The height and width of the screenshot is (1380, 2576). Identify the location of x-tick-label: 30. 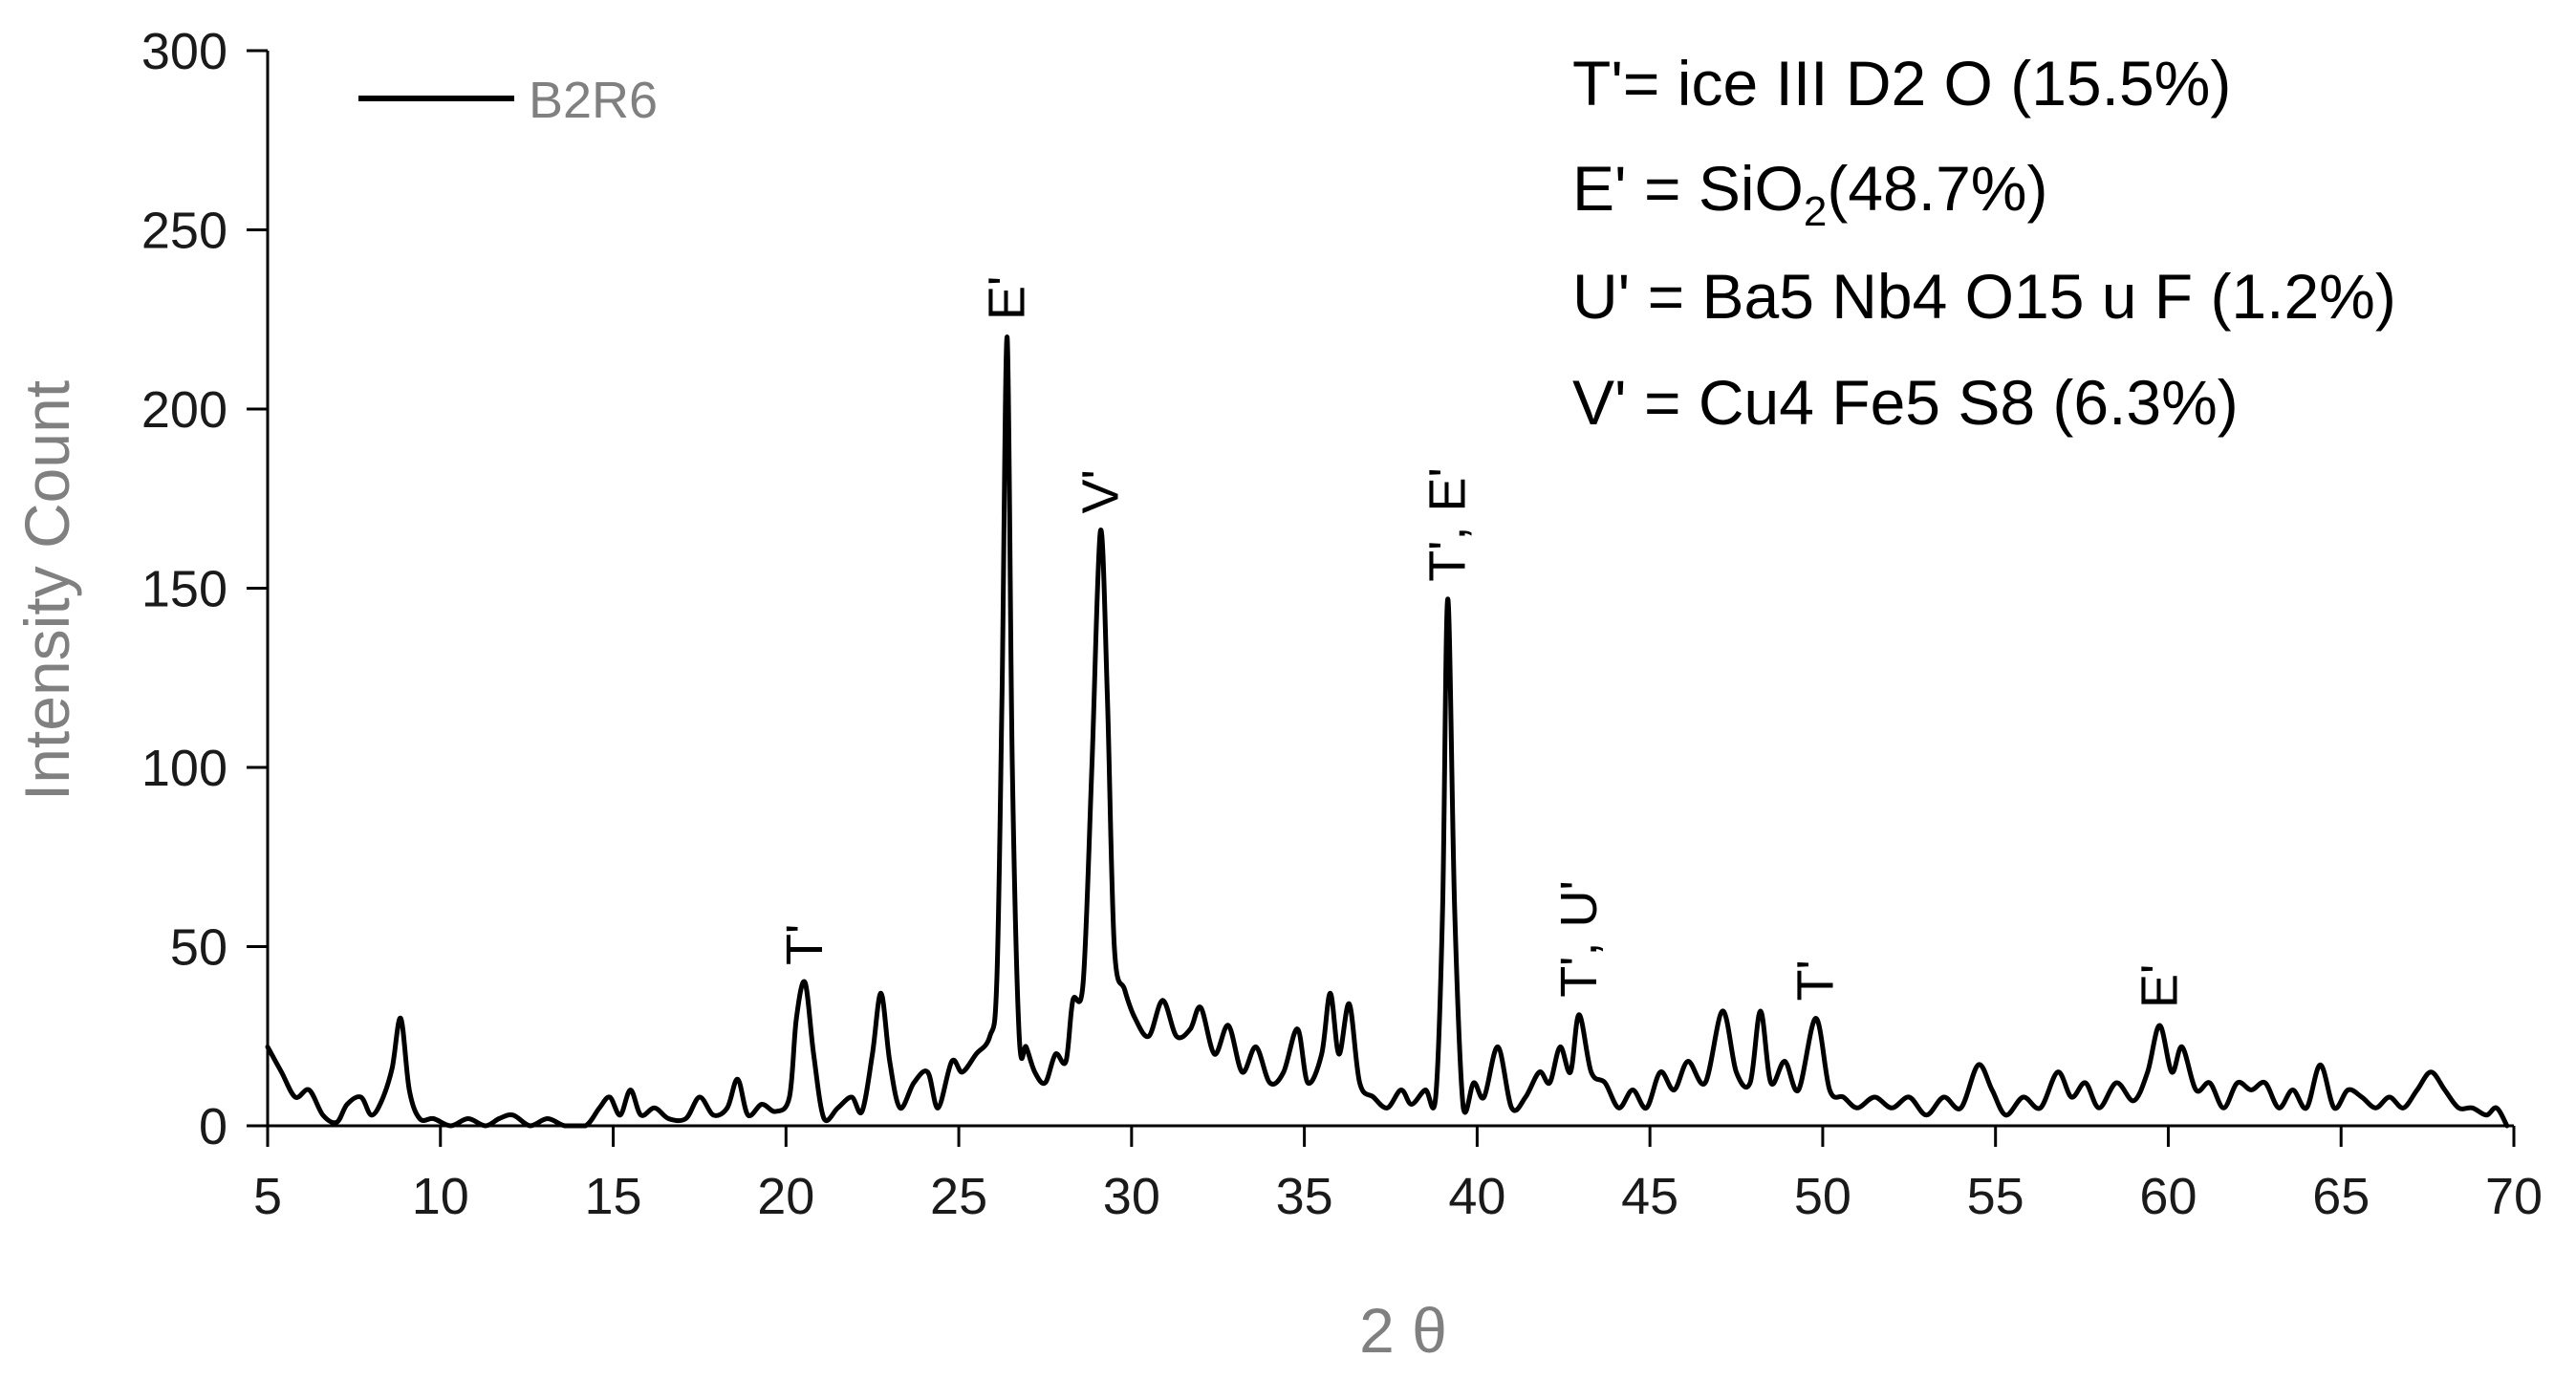
(1131, 1196).